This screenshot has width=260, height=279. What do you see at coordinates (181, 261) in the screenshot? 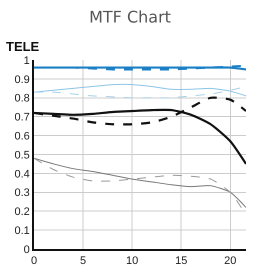
I see `x-tick-label: 15` at bounding box center [181, 261].